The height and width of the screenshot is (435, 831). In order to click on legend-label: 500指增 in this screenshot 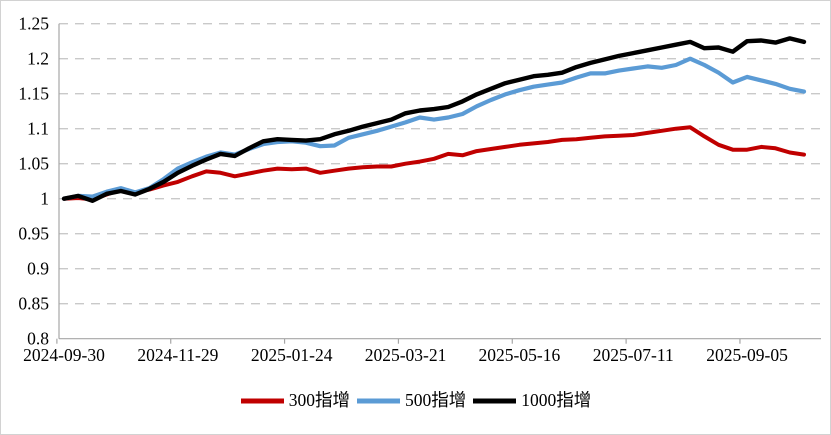, I will do `click(436, 400)`.